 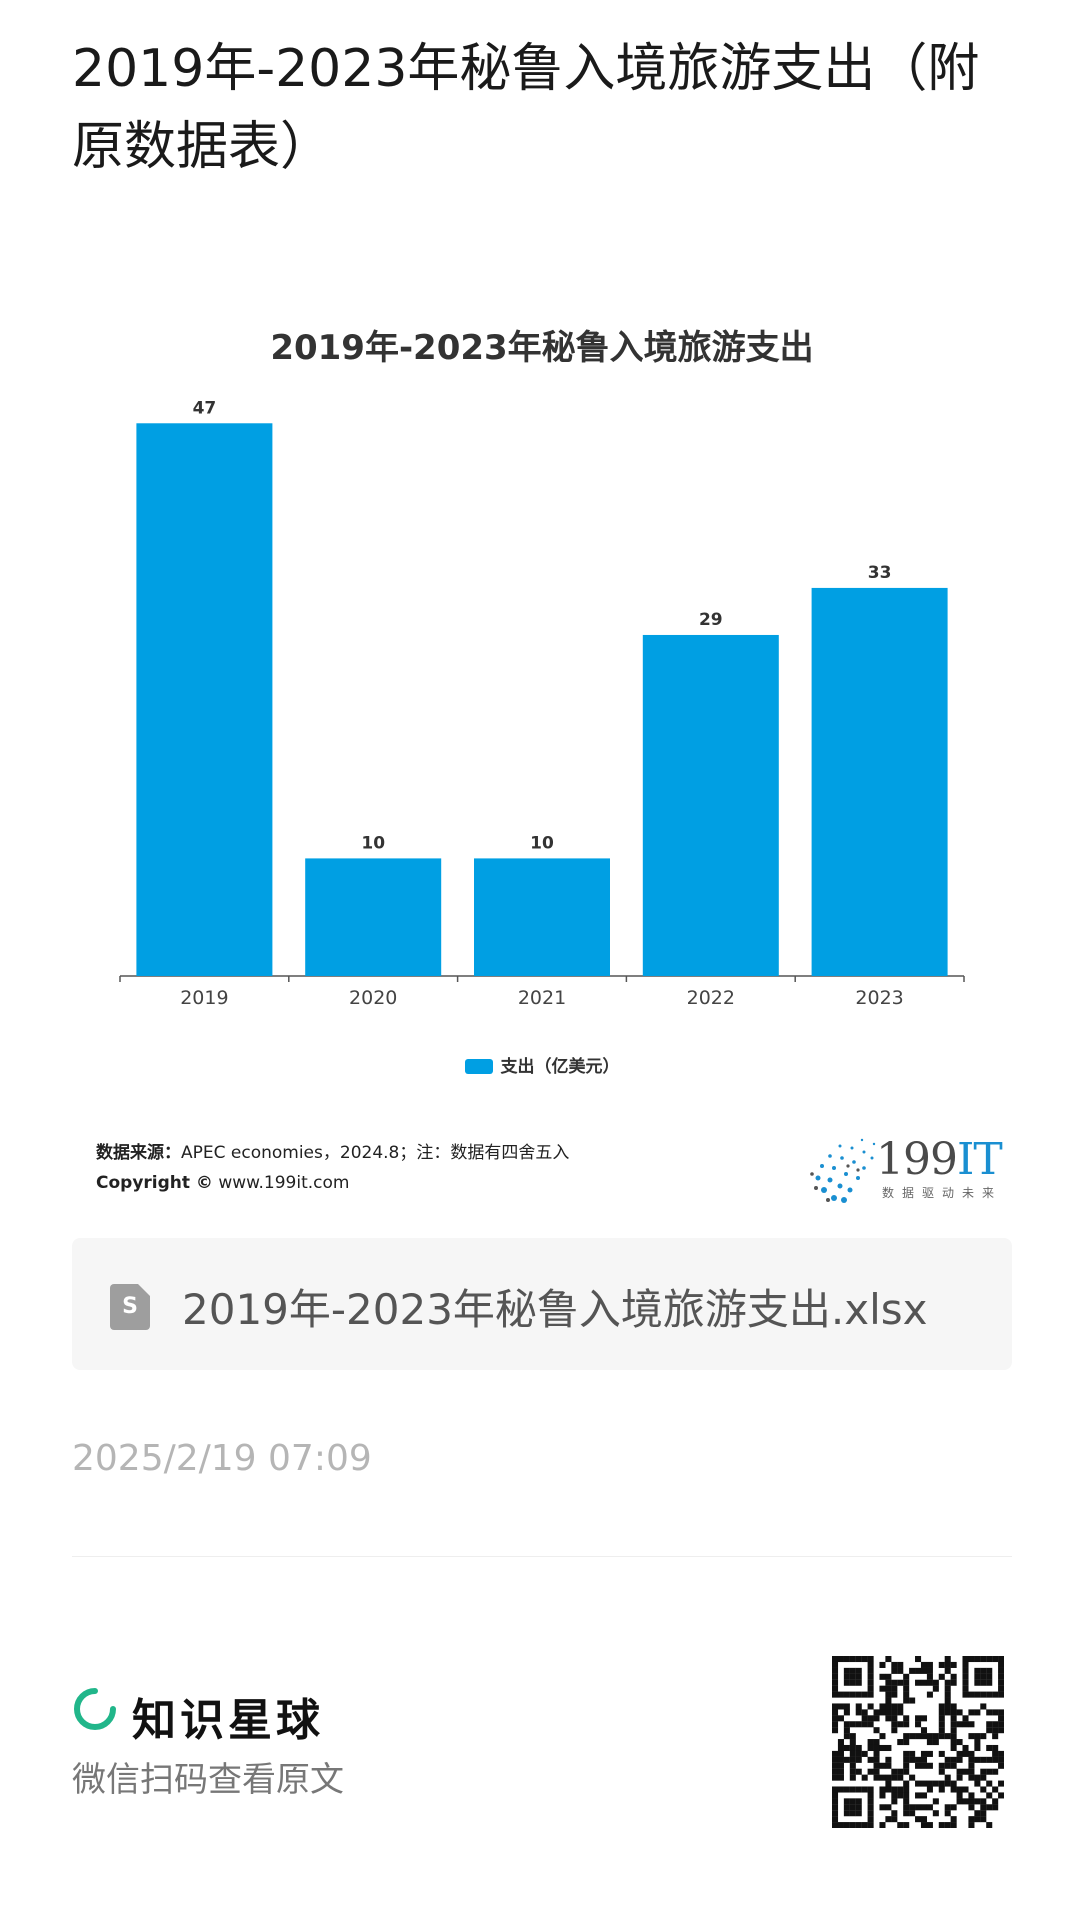 I want to click on logo-text-accent: IT, so click(x=979, y=1159).